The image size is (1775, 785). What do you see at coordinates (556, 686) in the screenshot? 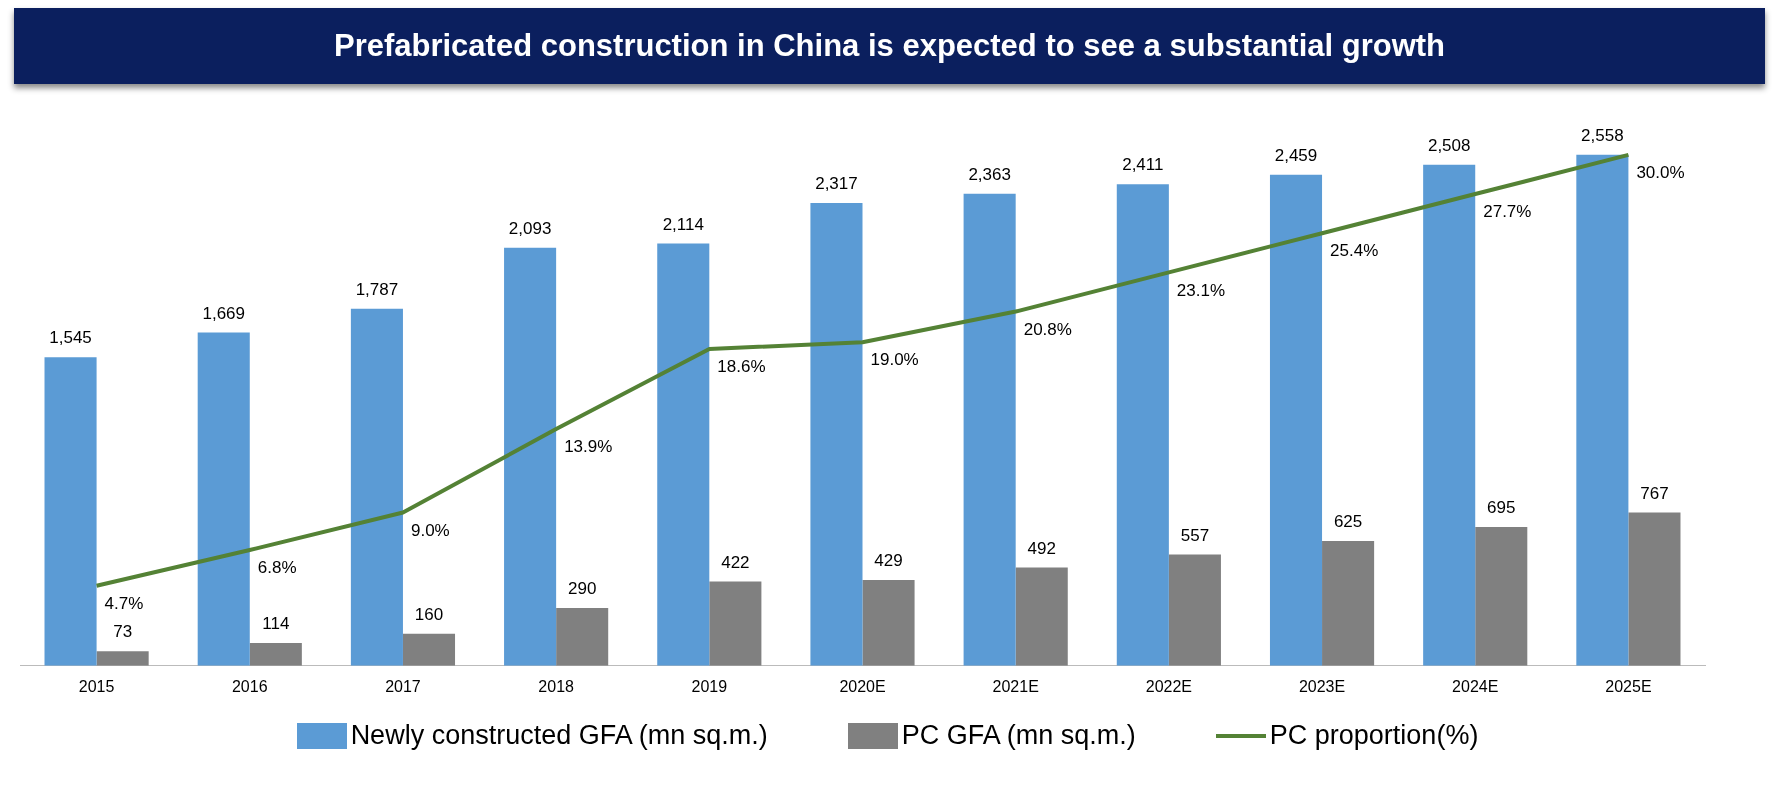
I see `x-tick-label: 2018` at bounding box center [556, 686].